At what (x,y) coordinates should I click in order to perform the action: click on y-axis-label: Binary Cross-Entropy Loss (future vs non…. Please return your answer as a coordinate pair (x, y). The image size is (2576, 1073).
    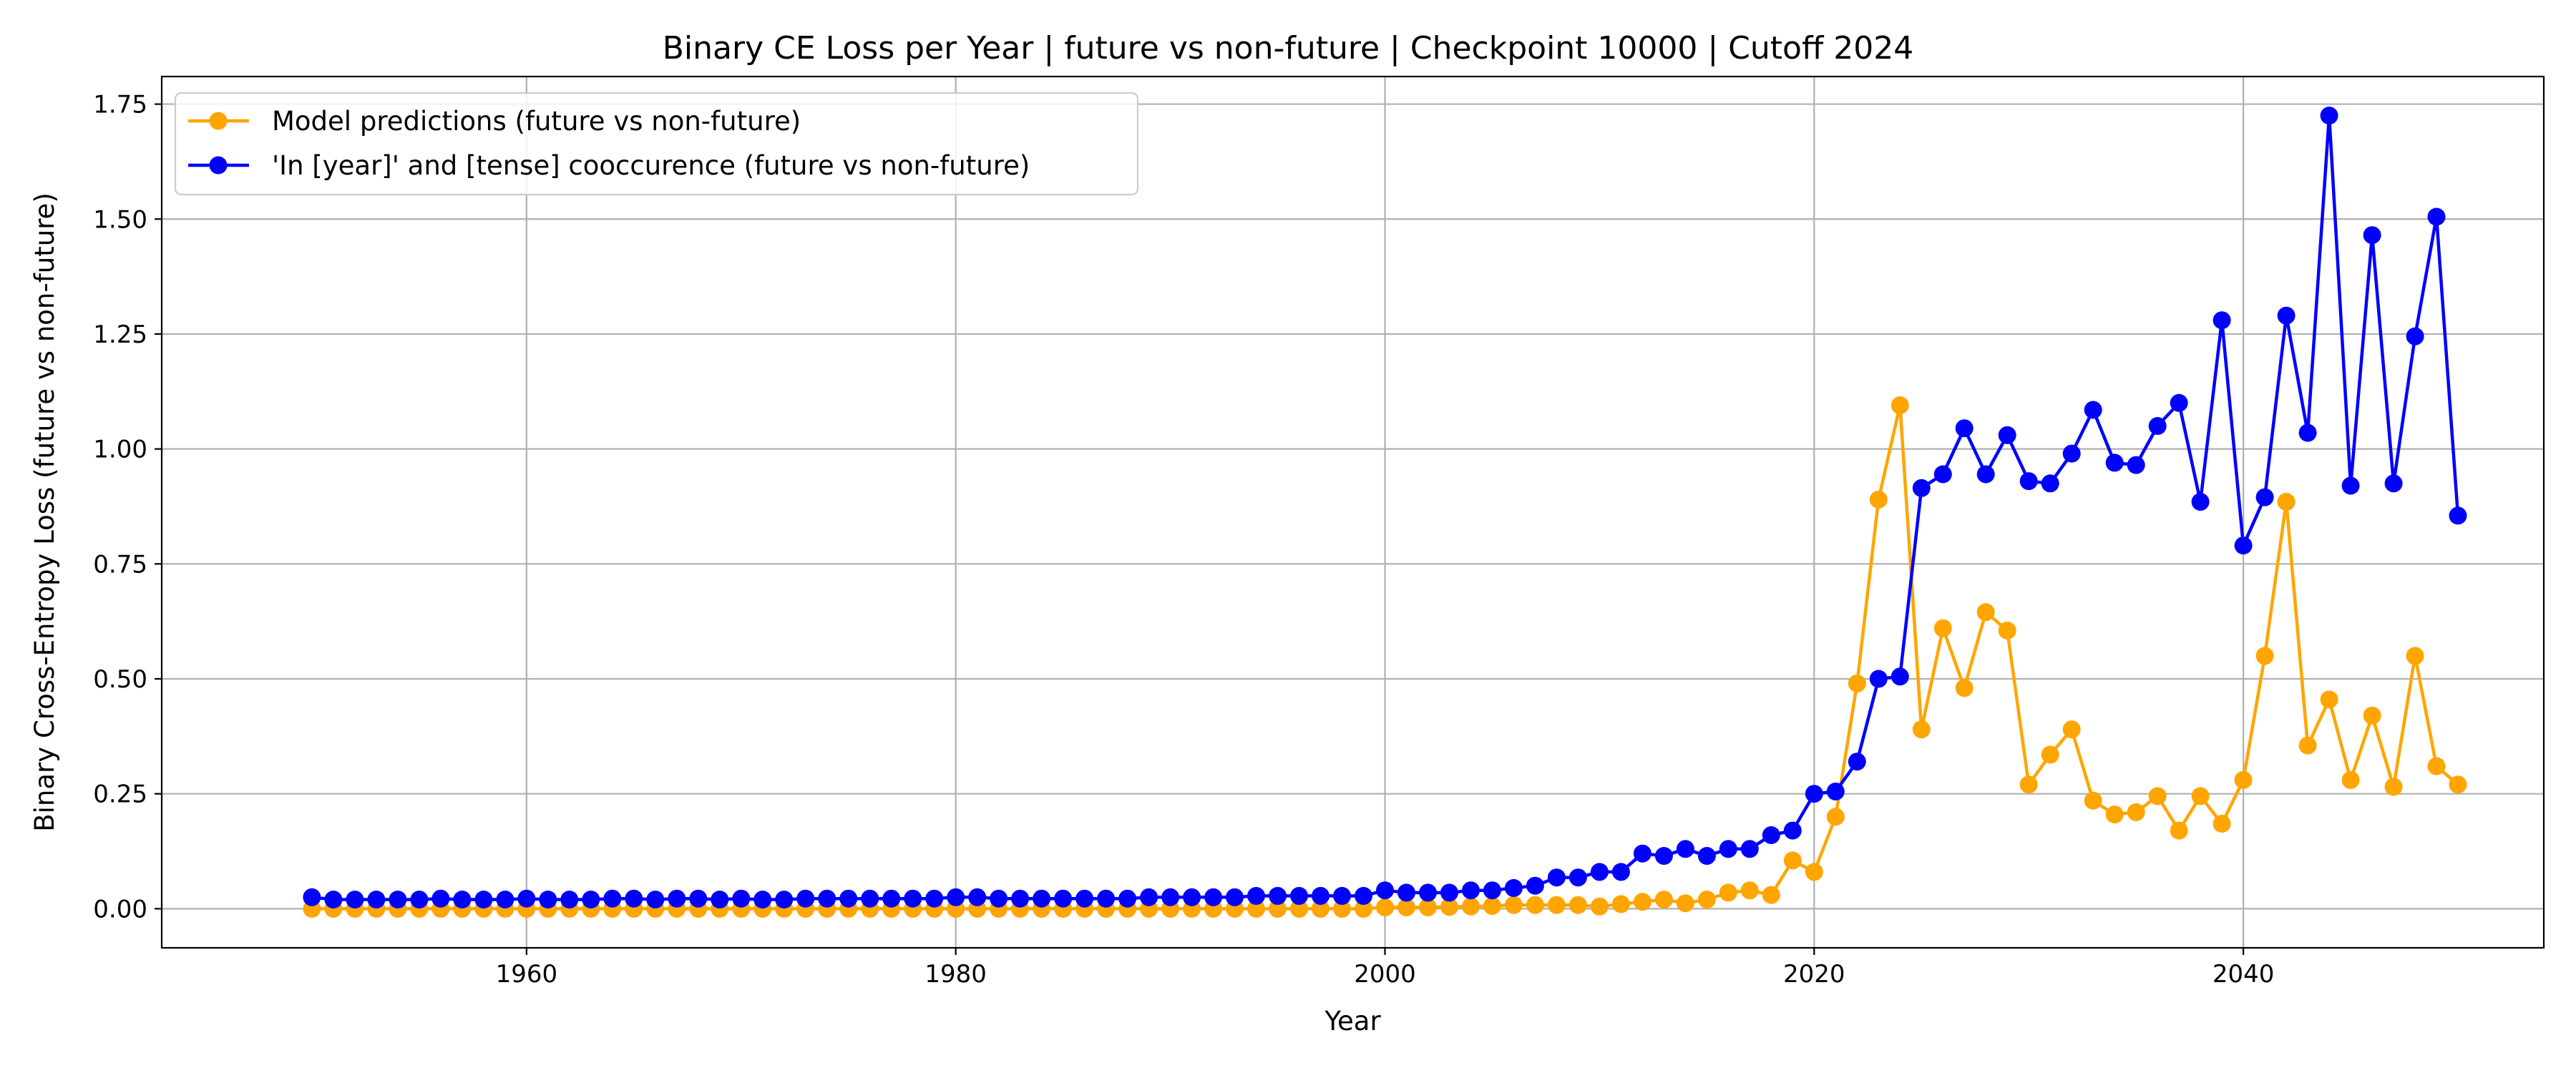
    Looking at the image, I should click on (44, 512).